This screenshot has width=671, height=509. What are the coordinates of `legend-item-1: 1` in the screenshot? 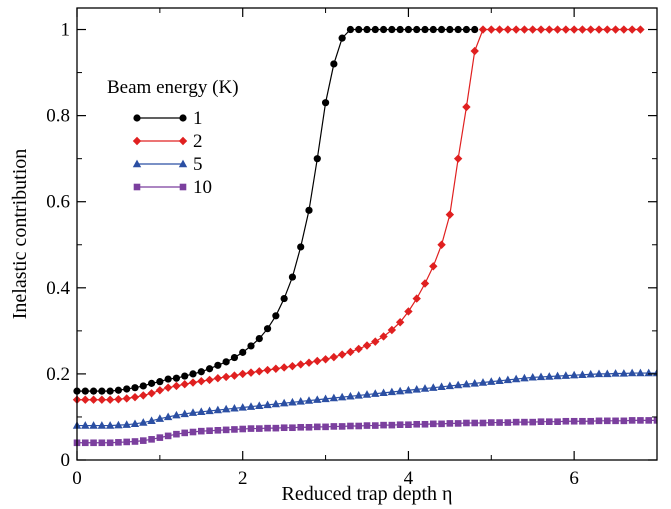 It's located at (168, 118).